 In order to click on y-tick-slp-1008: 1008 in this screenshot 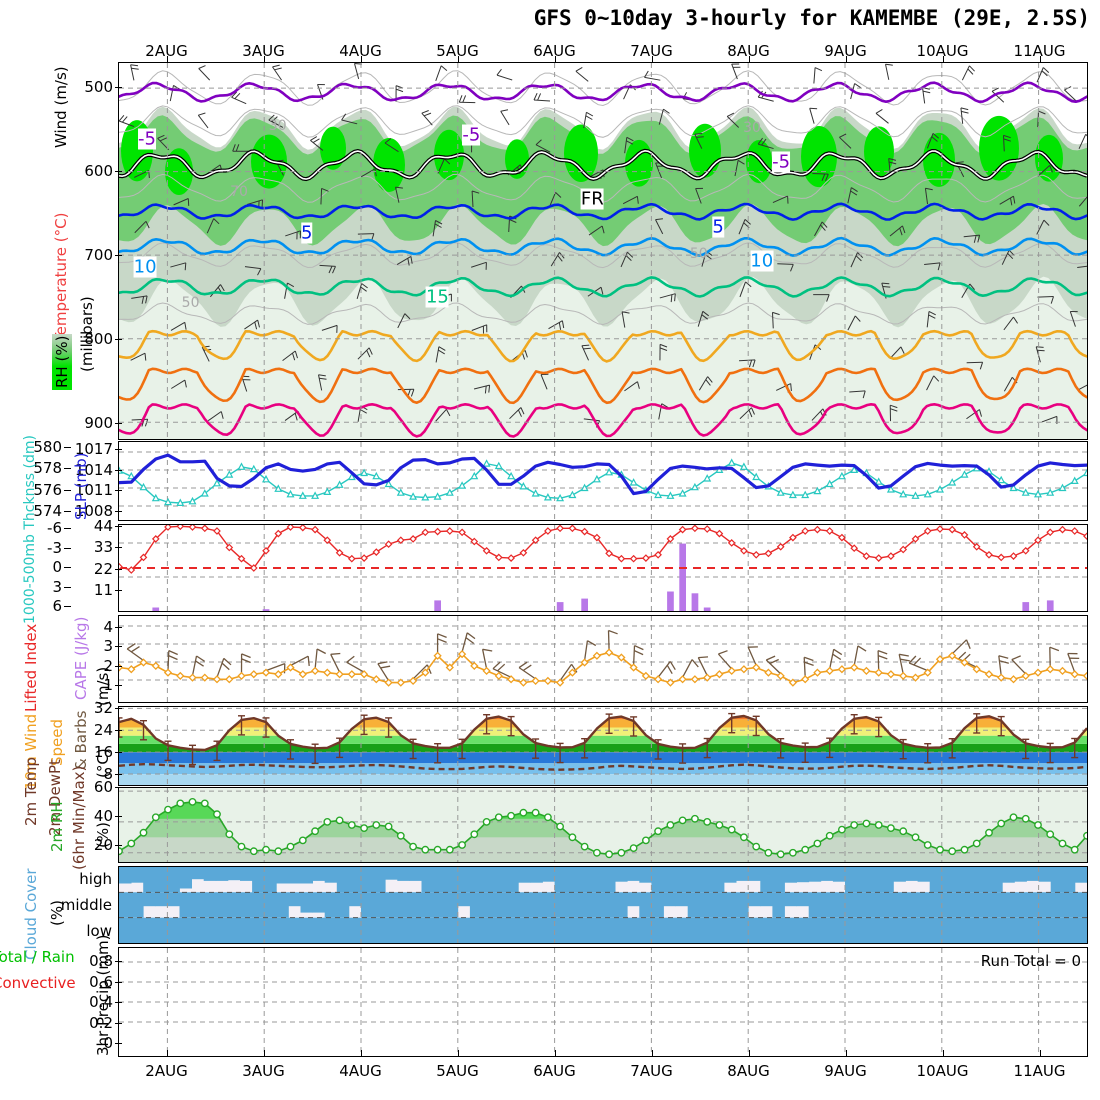, I will do `click(93, 511)`.